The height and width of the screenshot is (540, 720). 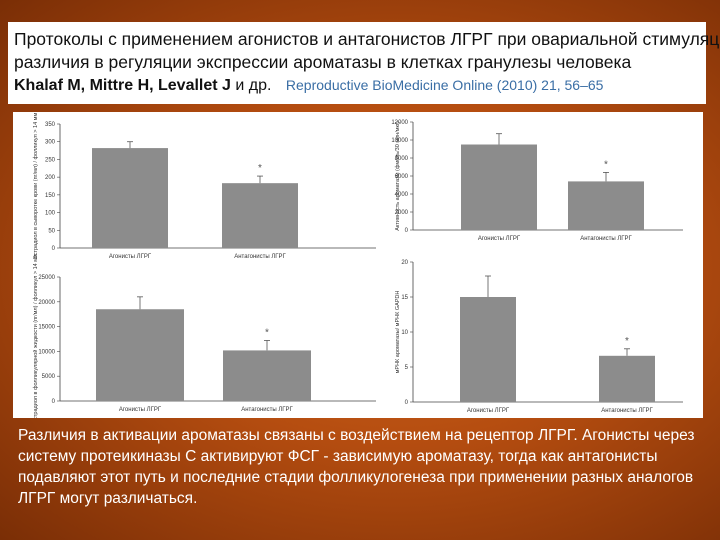 I want to click on y-tick-label: 20, so click(x=404, y=263).